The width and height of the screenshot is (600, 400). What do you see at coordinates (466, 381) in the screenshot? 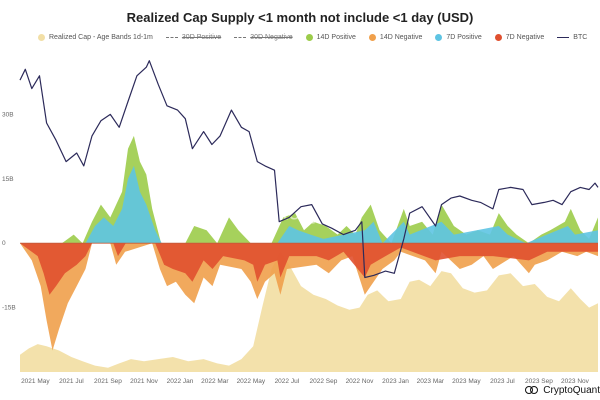
I see `x-tick-label: 2023 May` at bounding box center [466, 381].